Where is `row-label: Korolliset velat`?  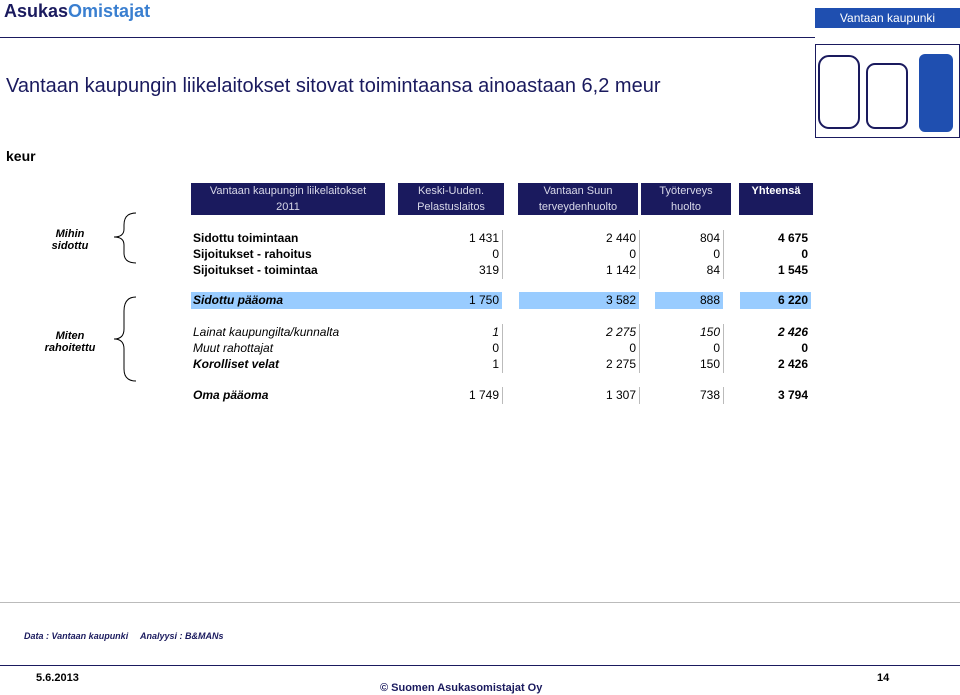 row-label: Korolliset velat is located at coordinates (236, 364).